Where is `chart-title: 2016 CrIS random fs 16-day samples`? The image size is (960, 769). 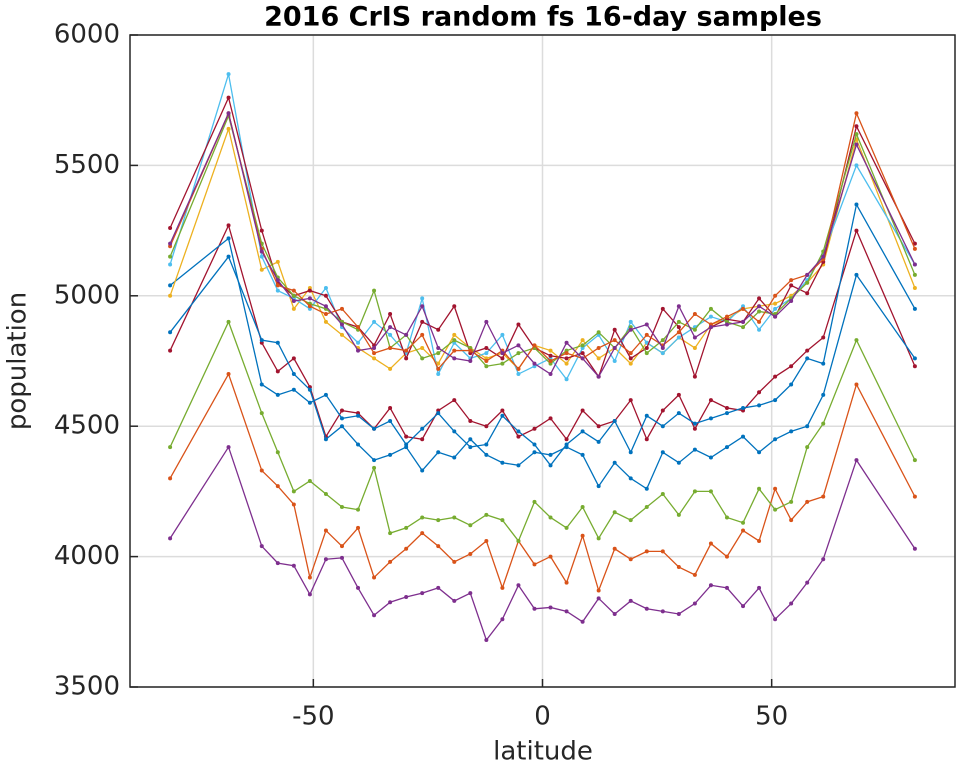
chart-title: 2016 CrIS random fs 16-day samples is located at coordinates (543, 17).